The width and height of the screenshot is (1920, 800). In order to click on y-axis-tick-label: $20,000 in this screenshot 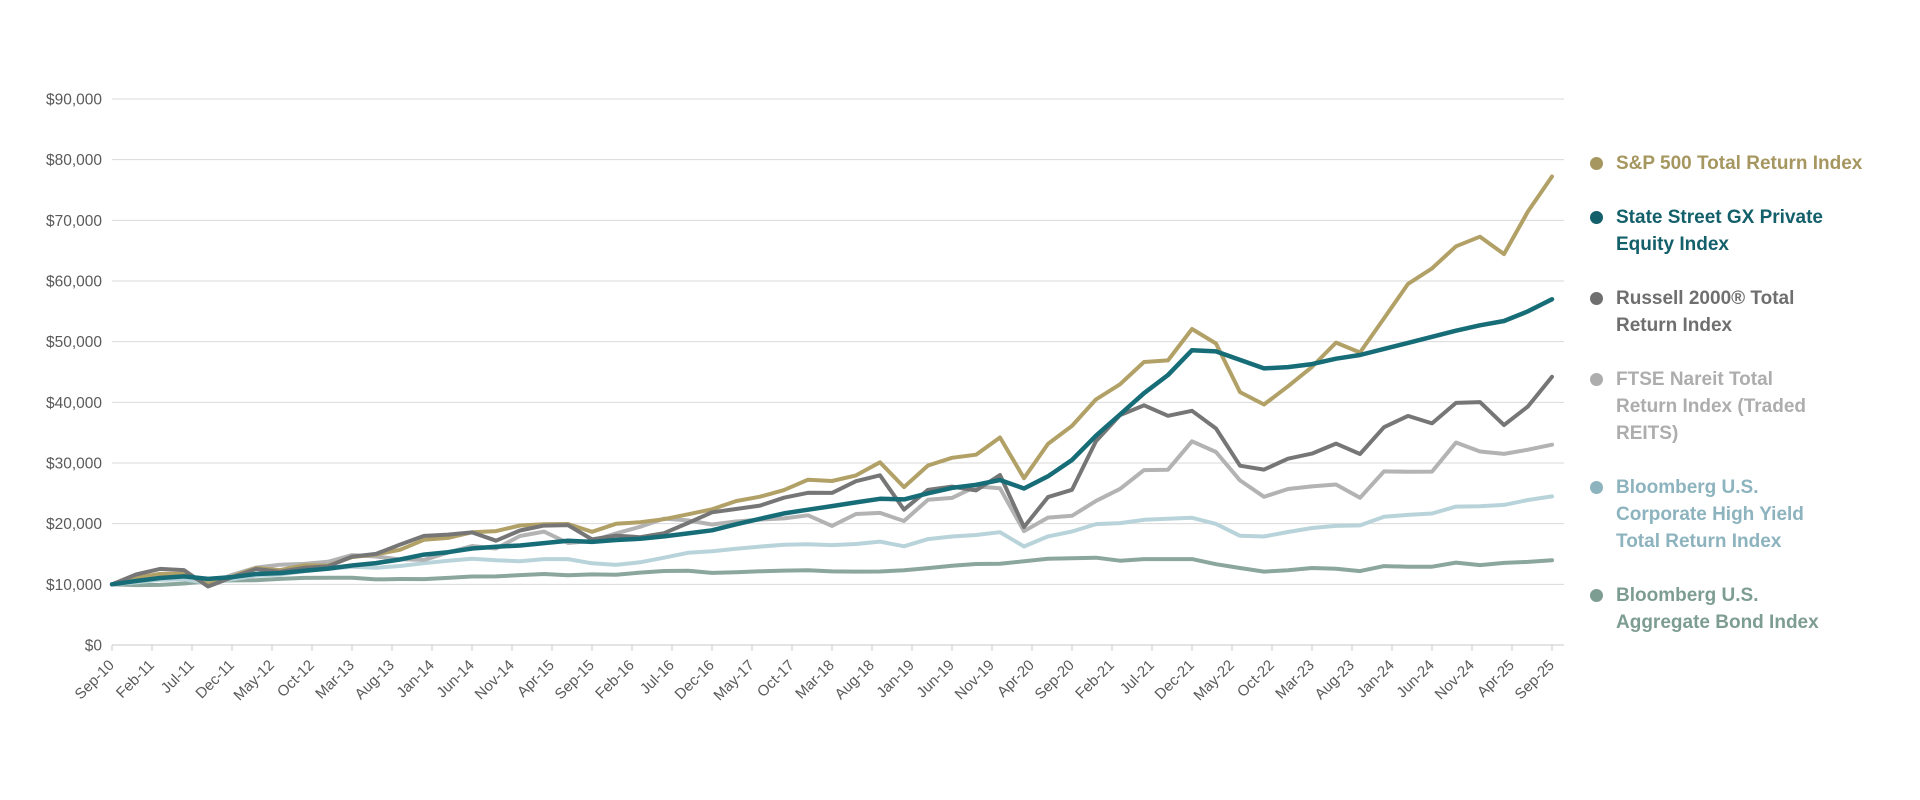, I will do `click(74, 524)`.